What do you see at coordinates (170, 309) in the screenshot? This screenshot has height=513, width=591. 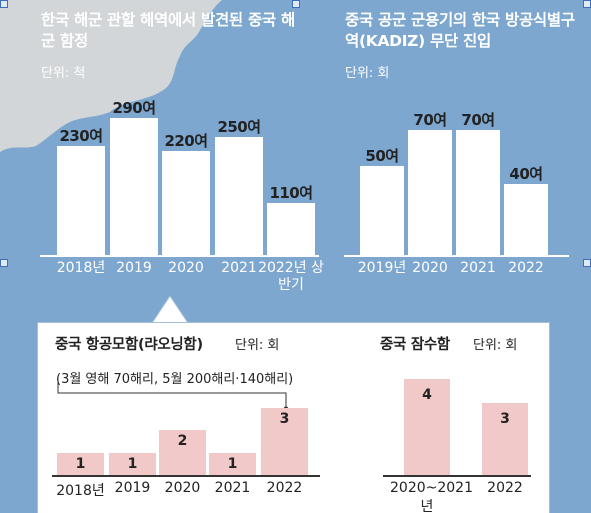 I see `callout-pointer` at bounding box center [170, 309].